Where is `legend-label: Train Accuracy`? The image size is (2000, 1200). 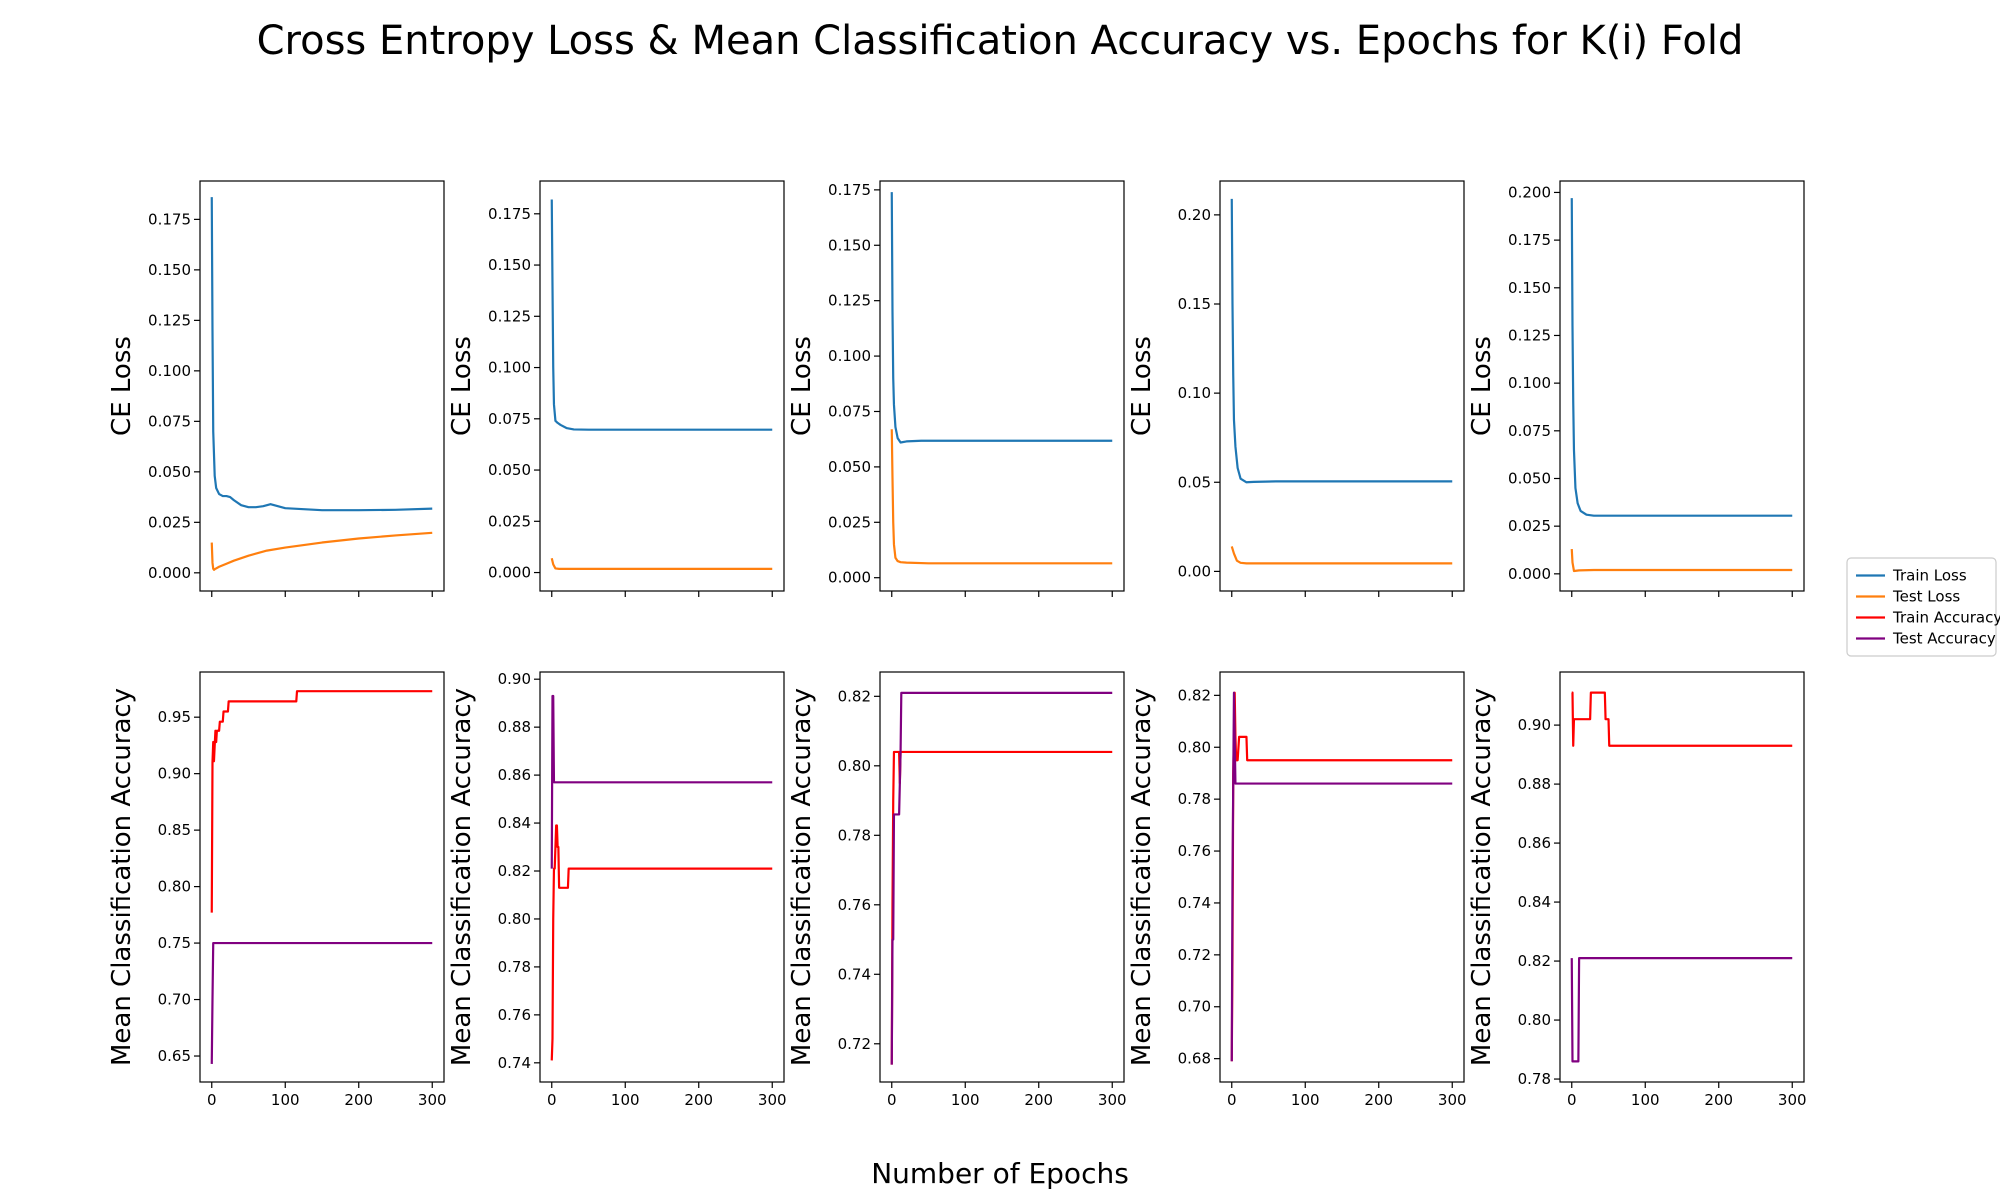 legend-label: Train Accuracy is located at coordinates (1946, 618).